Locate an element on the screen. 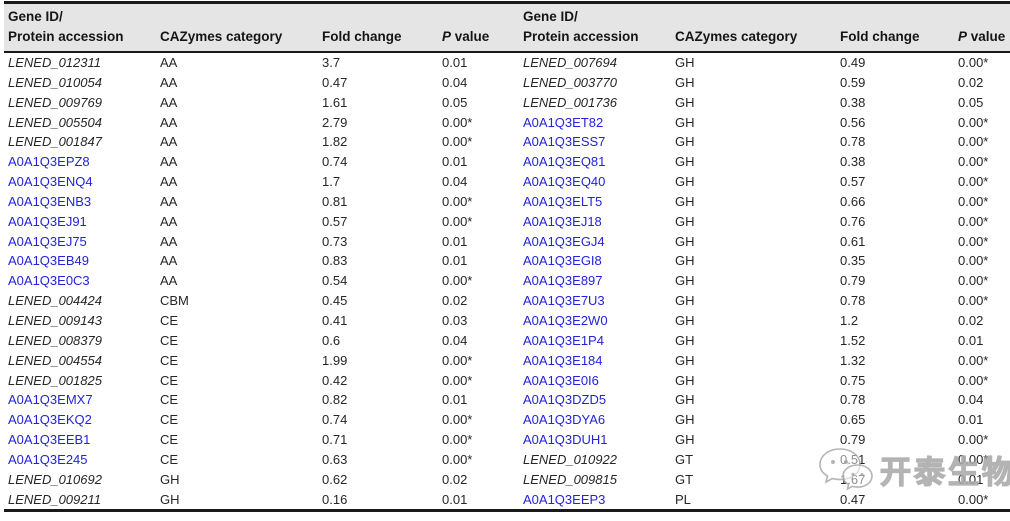 This screenshot has height=521, width=1010. protein-accession-link: A0A1Q3ESS7 is located at coordinates (564, 142).